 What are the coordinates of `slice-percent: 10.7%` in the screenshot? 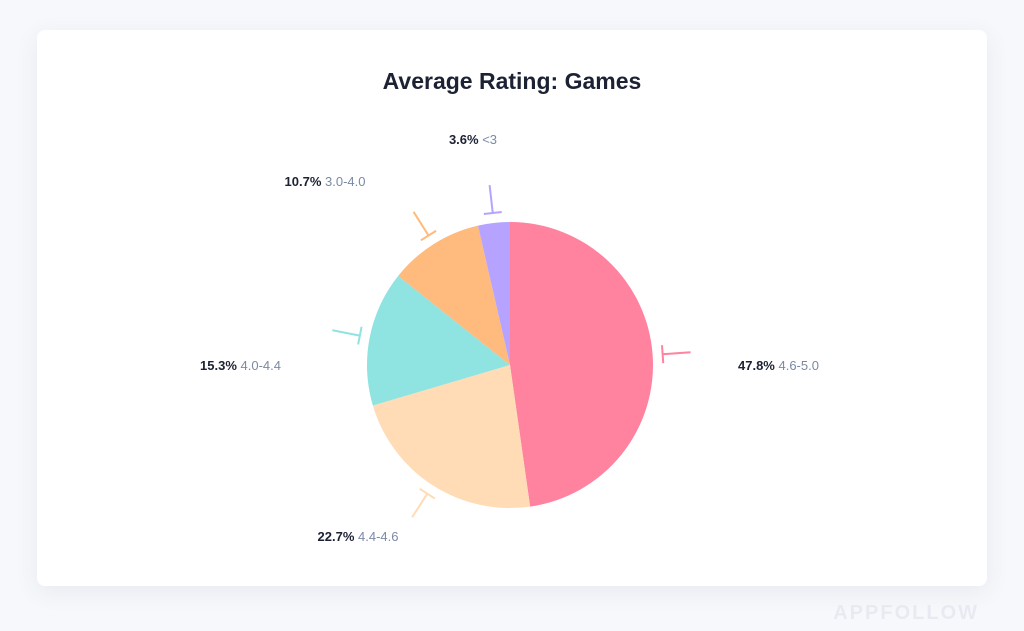 It's located at (305, 181).